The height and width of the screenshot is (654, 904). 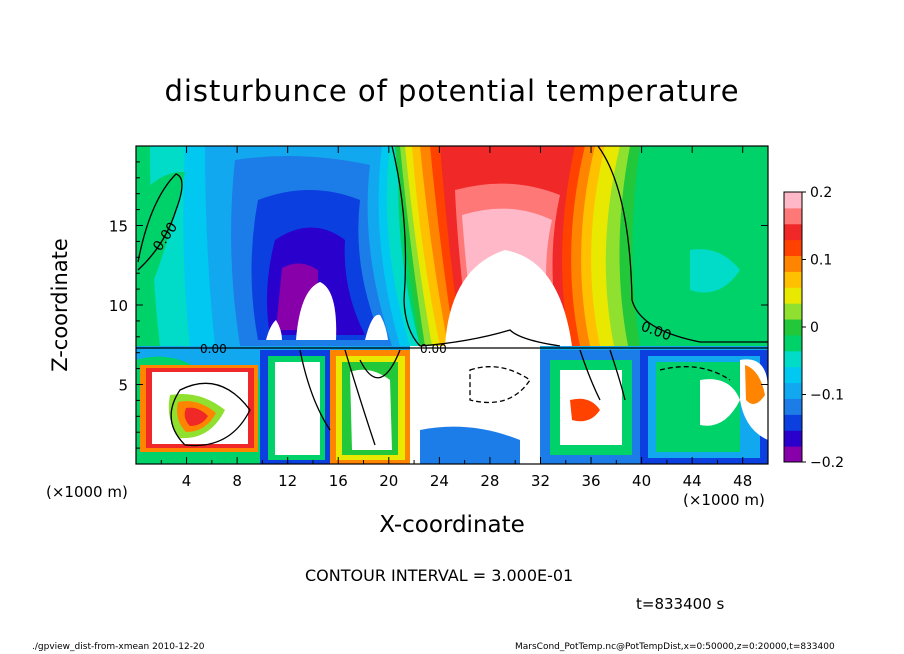 What do you see at coordinates (118, 306) in the screenshot?
I see `y-tick-label: 10` at bounding box center [118, 306].